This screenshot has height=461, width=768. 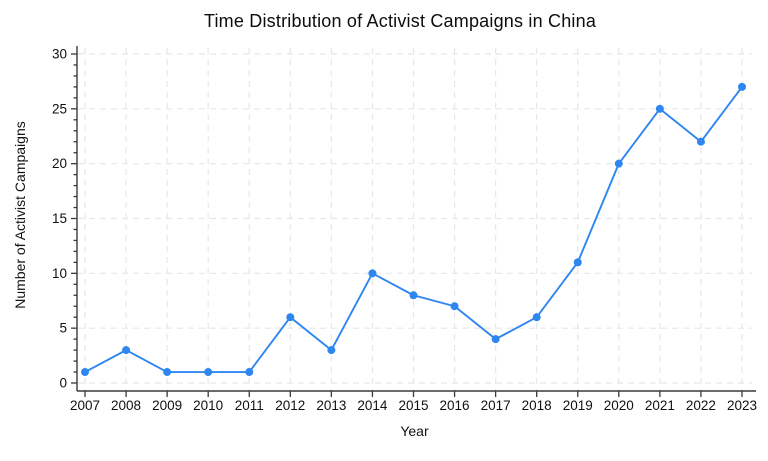 What do you see at coordinates (414, 431) in the screenshot?
I see `x-axis-title: Year` at bounding box center [414, 431].